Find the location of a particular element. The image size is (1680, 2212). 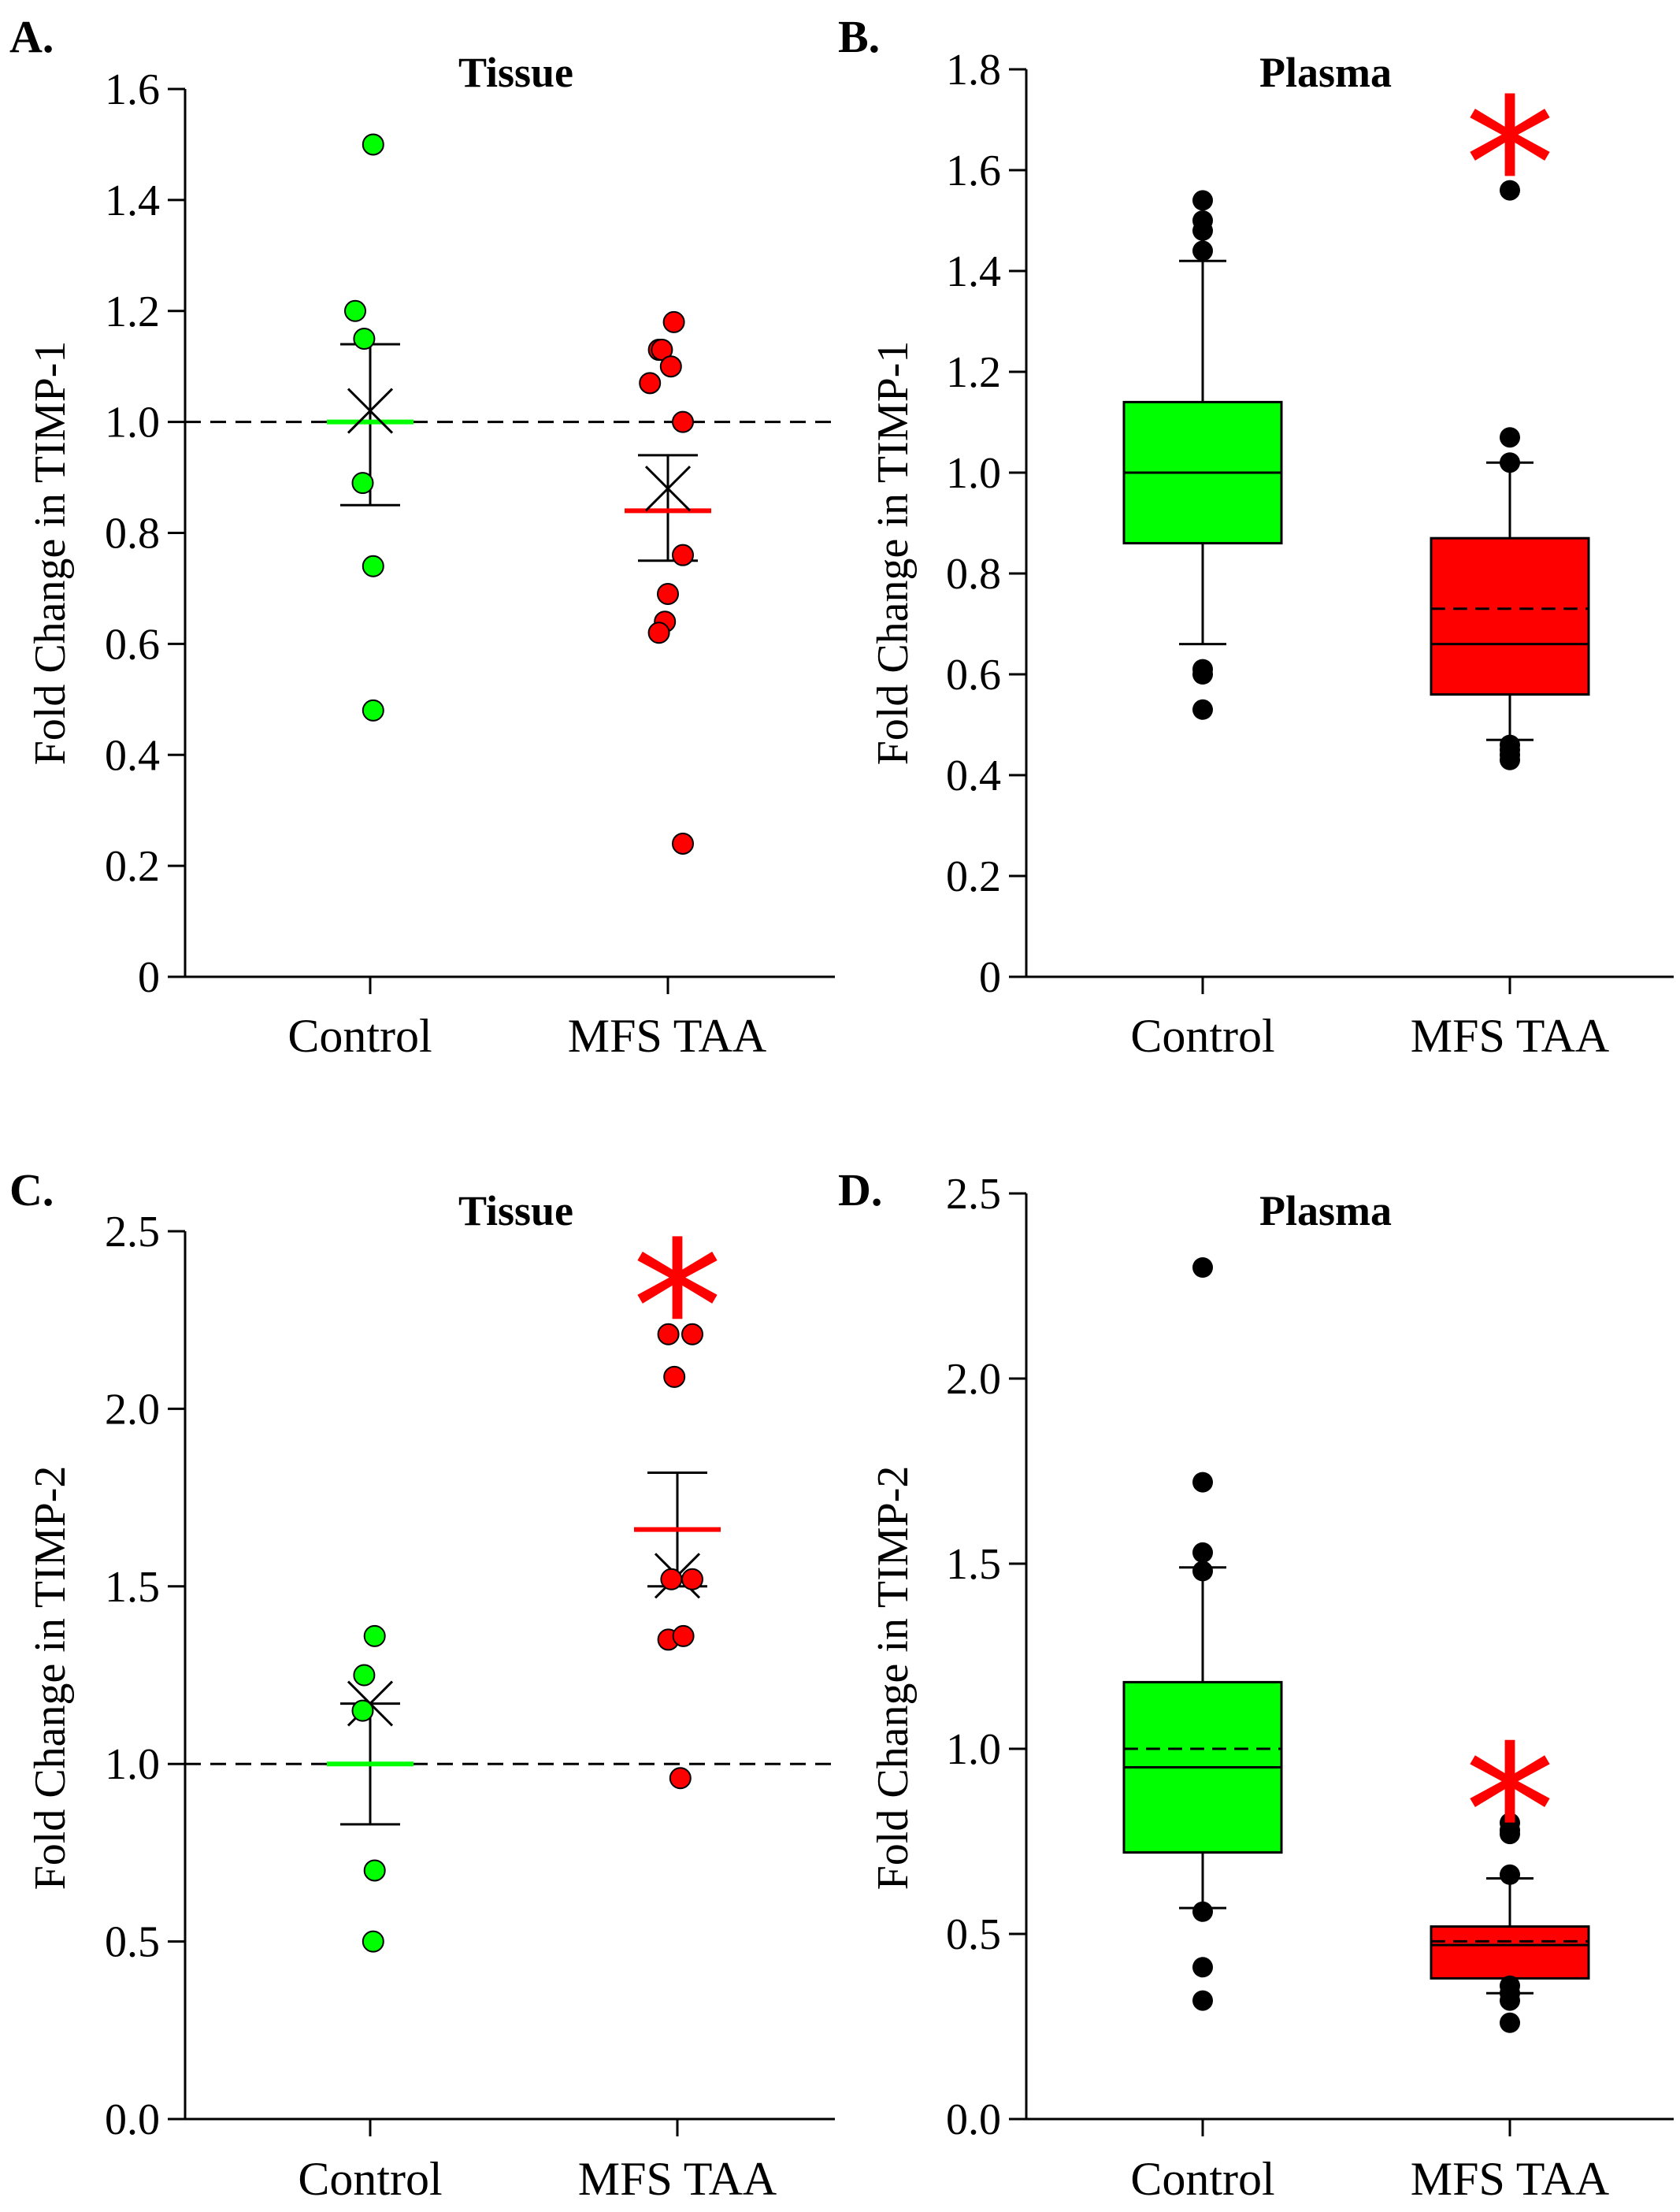

panel-c-y-axis-label: Fold Change in TIMP-2 is located at coordinates (50, 1678).